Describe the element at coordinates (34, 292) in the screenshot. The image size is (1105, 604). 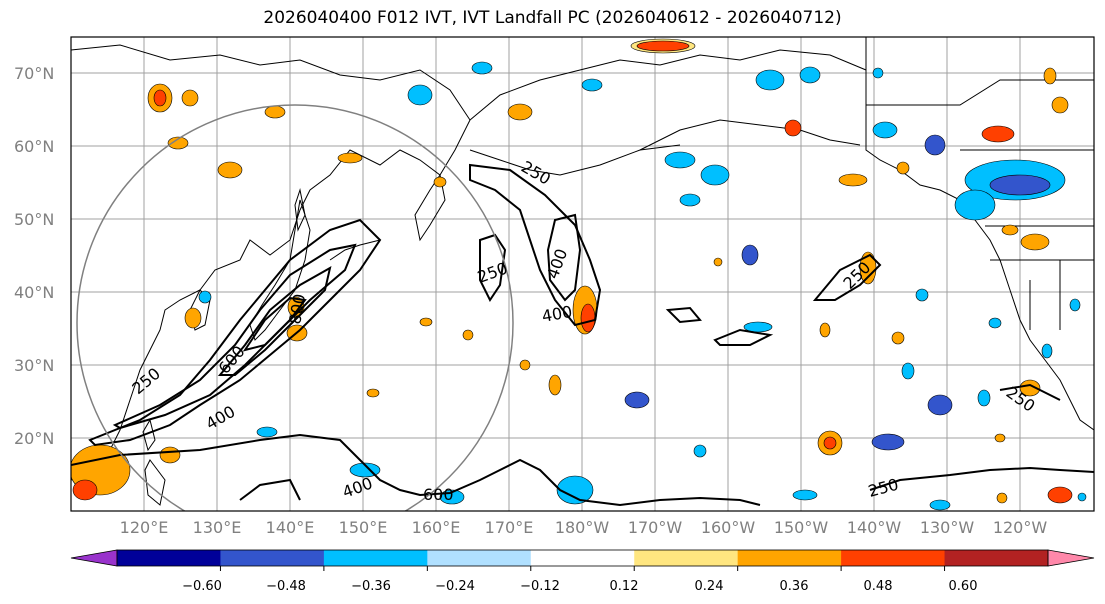
I see `lat-label: 40°N` at that location.